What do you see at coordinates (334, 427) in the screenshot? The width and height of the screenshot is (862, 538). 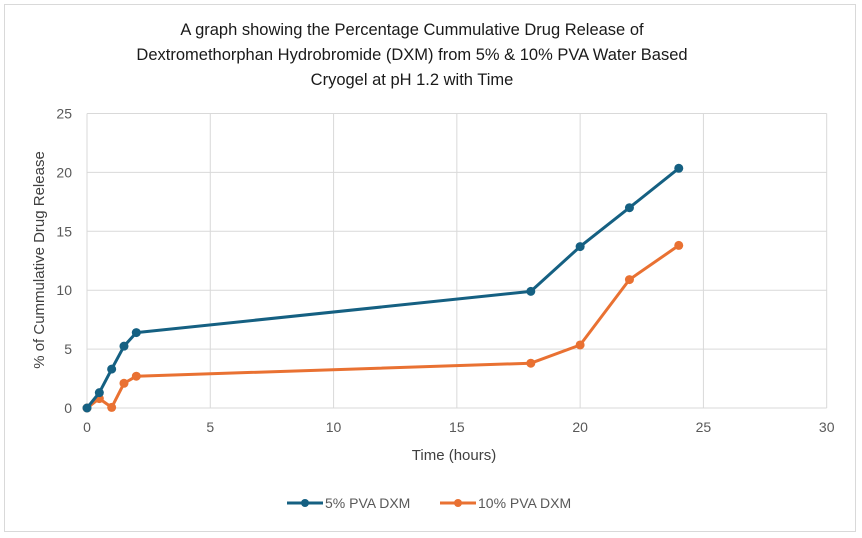 I see `x-tick-label: 10` at bounding box center [334, 427].